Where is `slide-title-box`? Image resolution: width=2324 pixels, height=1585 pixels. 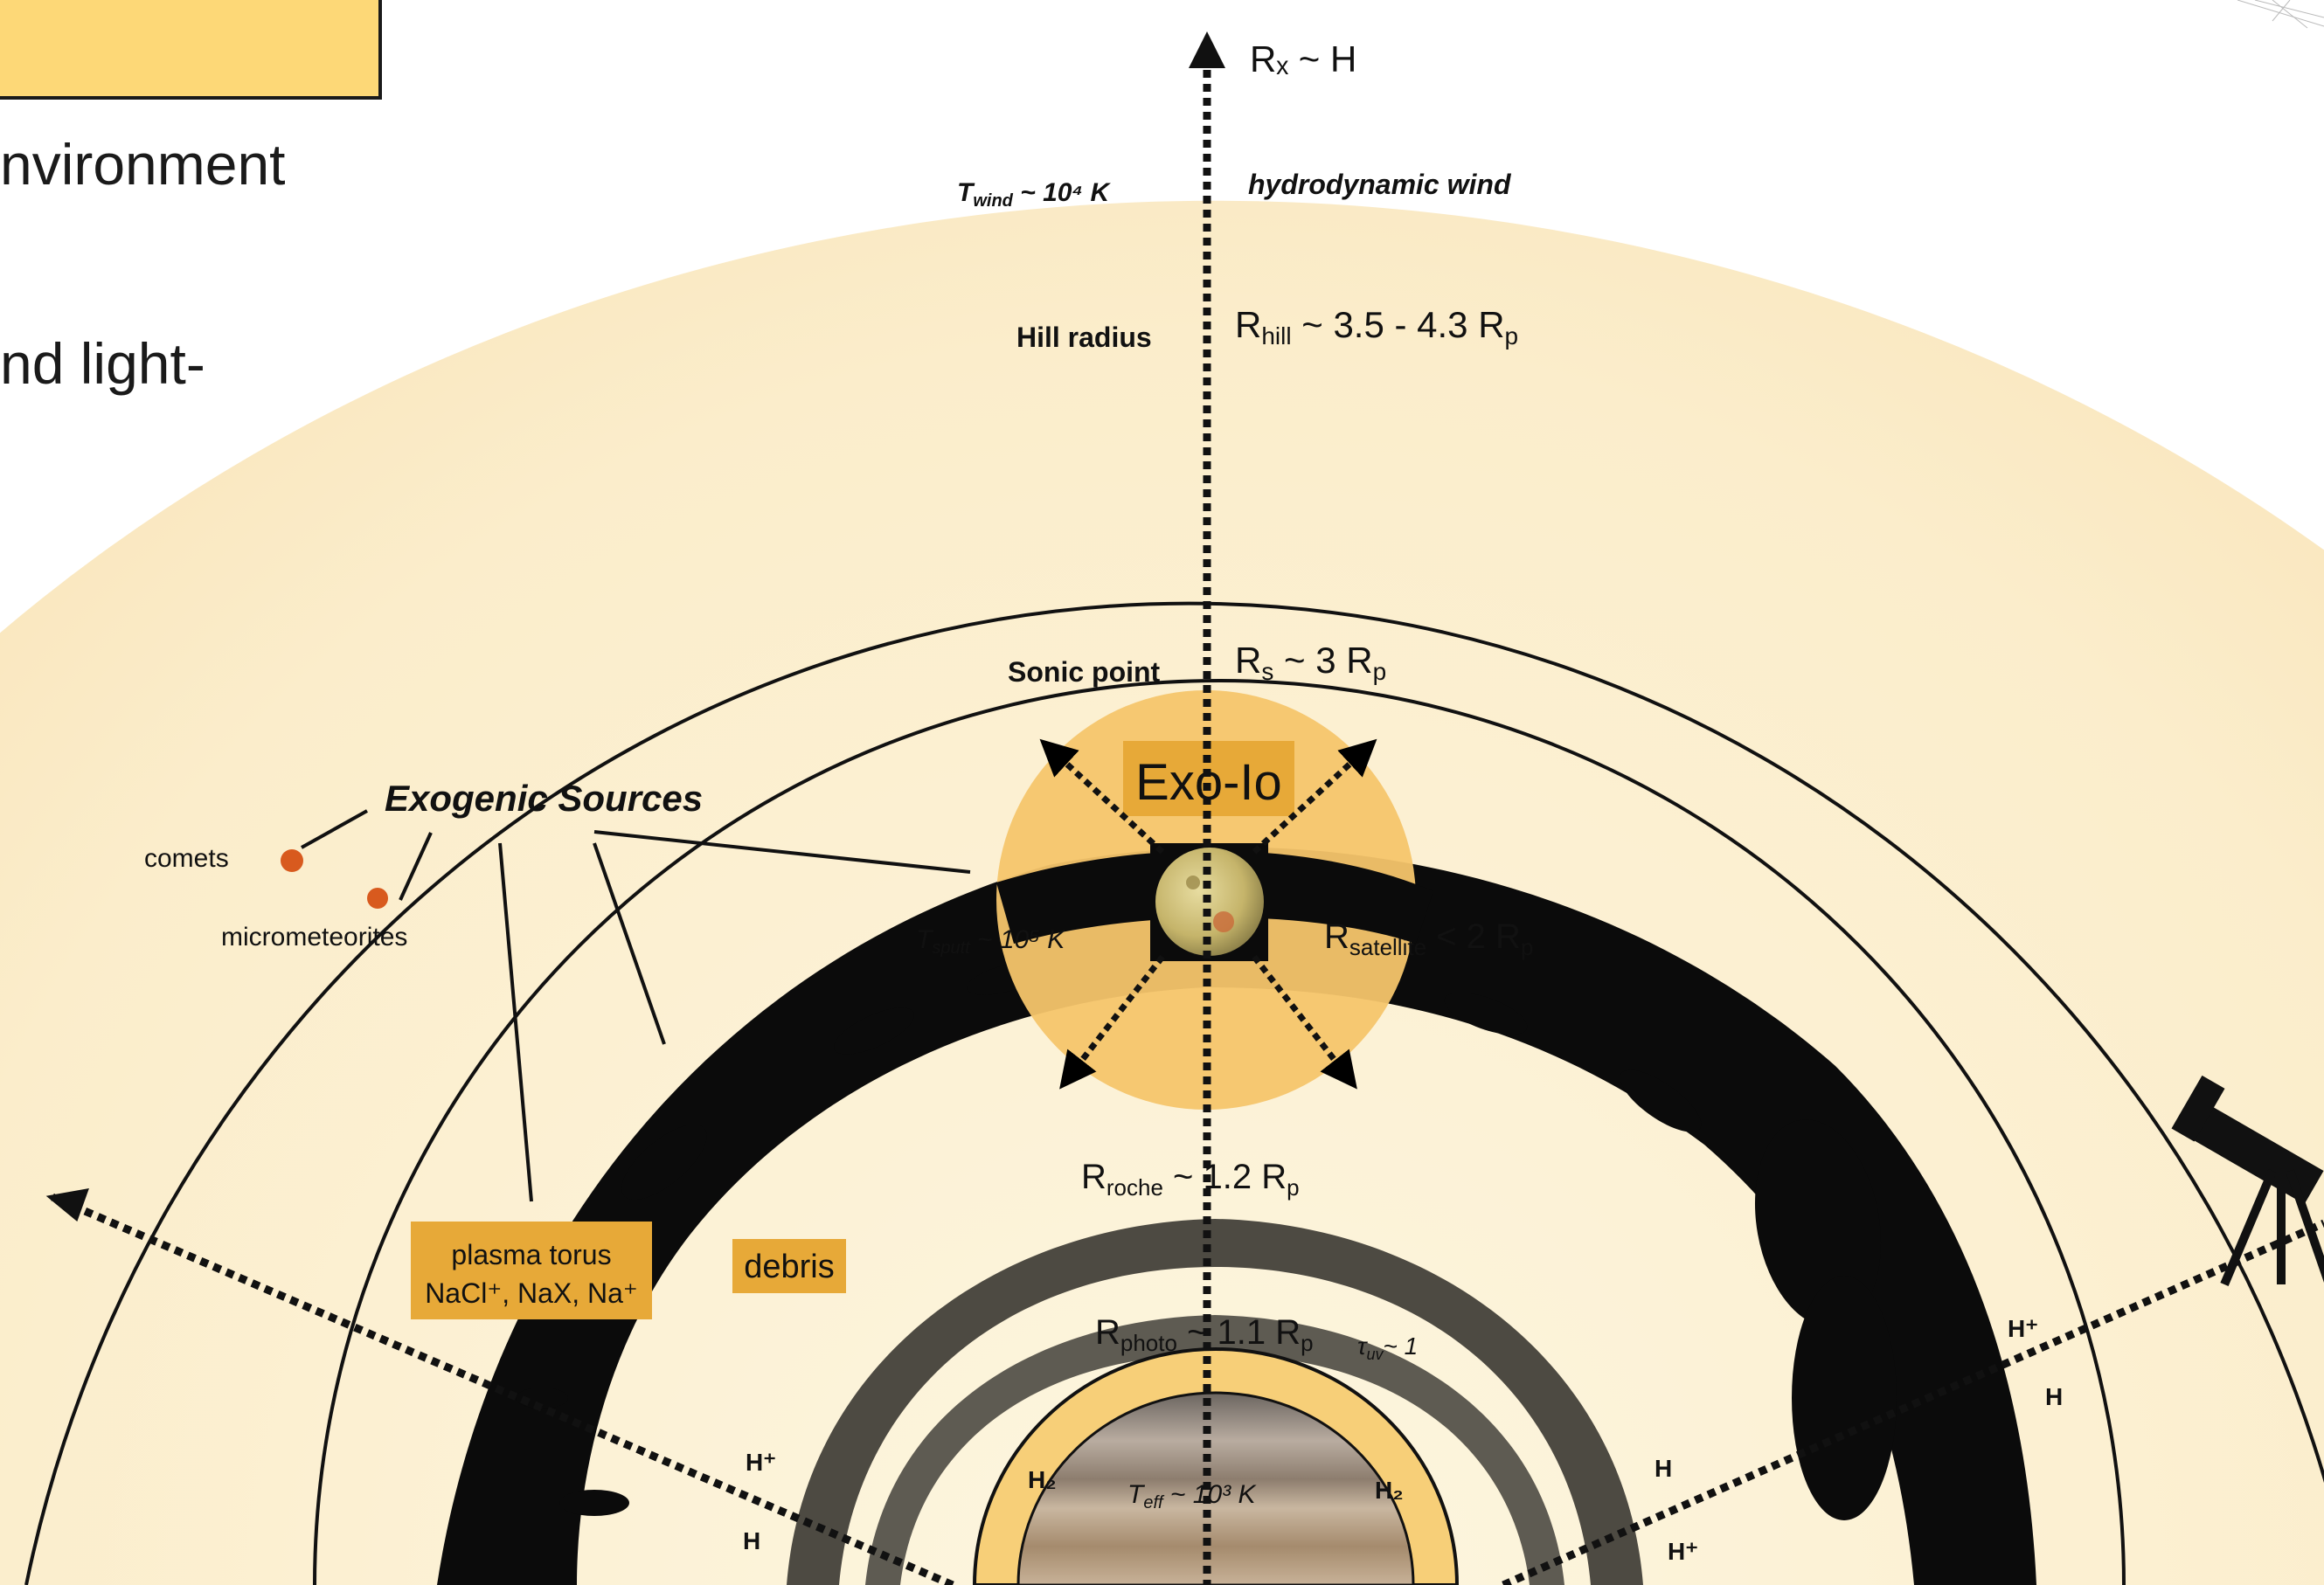 slide-title-box is located at coordinates (191, 50).